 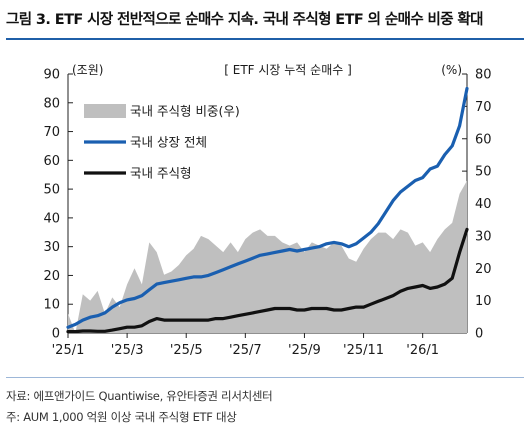 What do you see at coordinates (51, 132) in the screenshot?
I see `left-axis-tick-label: 70` at bounding box center [51, 132].